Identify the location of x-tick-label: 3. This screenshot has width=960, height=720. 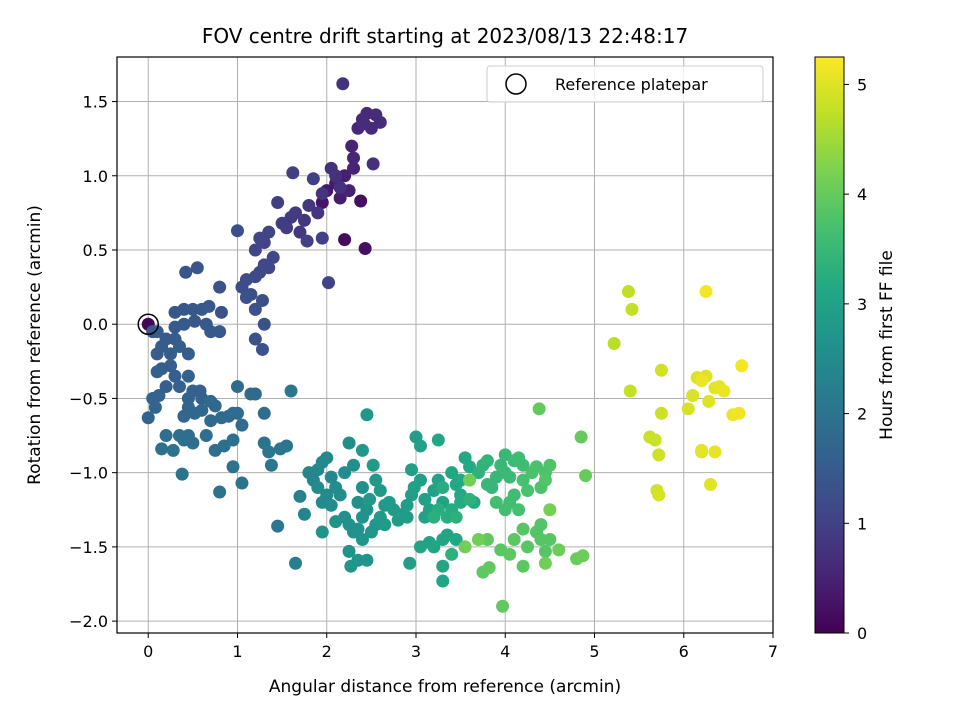
(416, 651).